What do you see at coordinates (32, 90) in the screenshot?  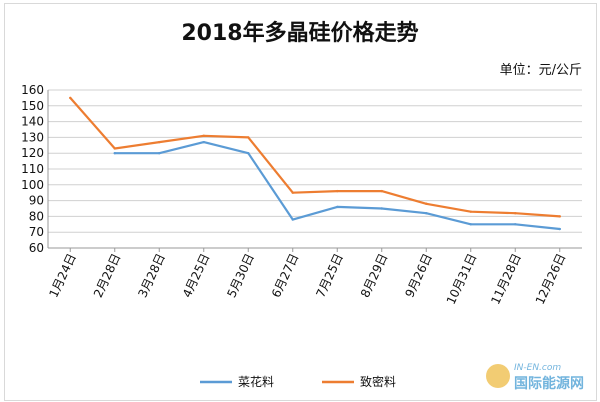 I see `y-tick-label: 160` at bounding box center [32, 90].